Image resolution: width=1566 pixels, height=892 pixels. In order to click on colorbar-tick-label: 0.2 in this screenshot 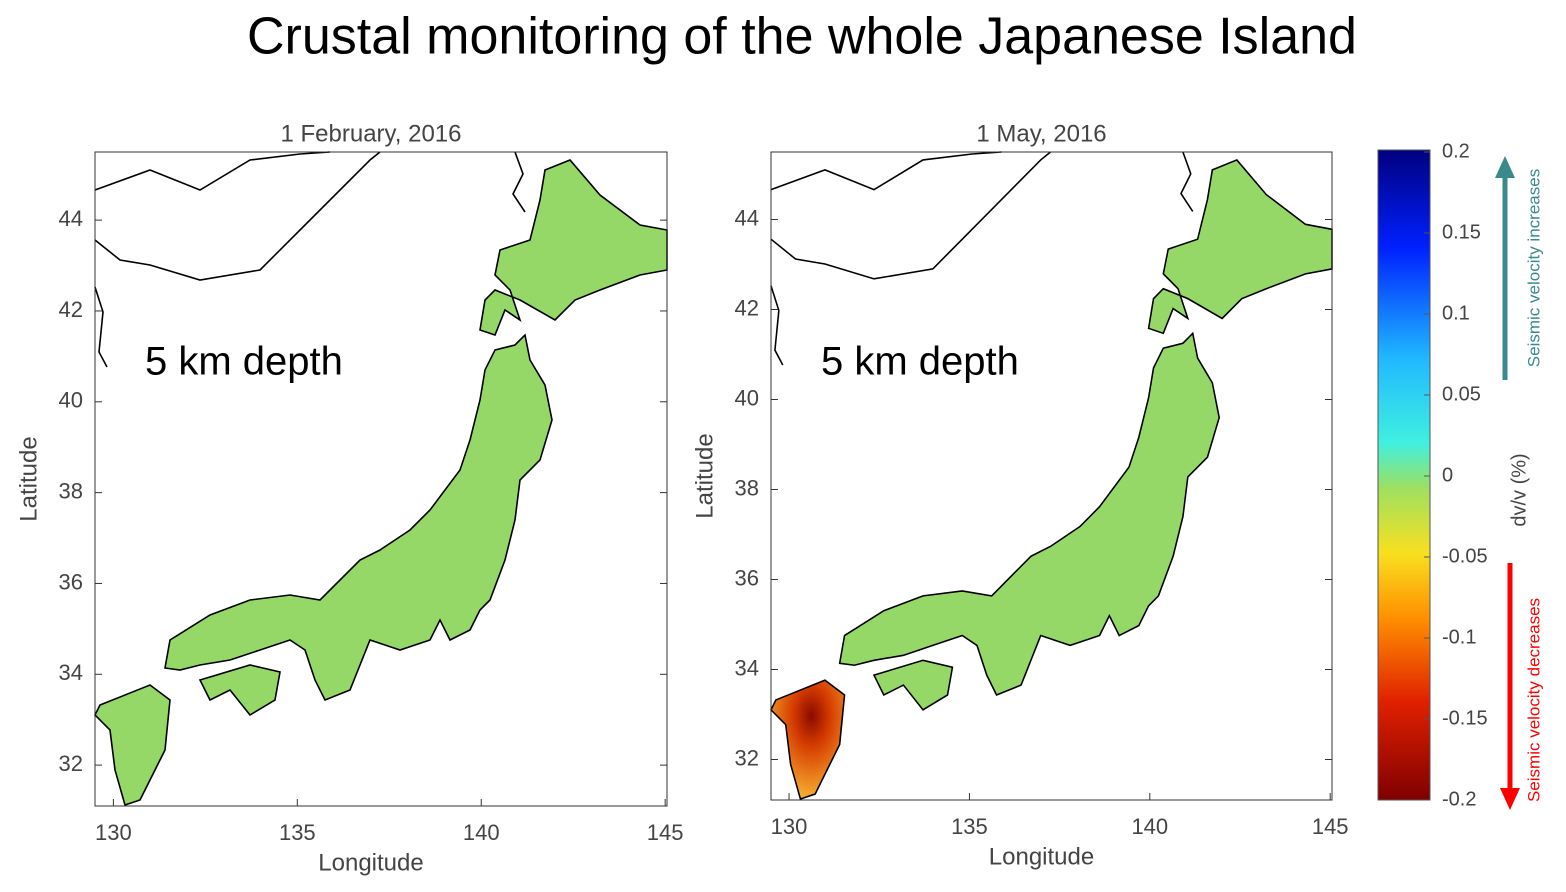, I will do `click(1456, 151)`.